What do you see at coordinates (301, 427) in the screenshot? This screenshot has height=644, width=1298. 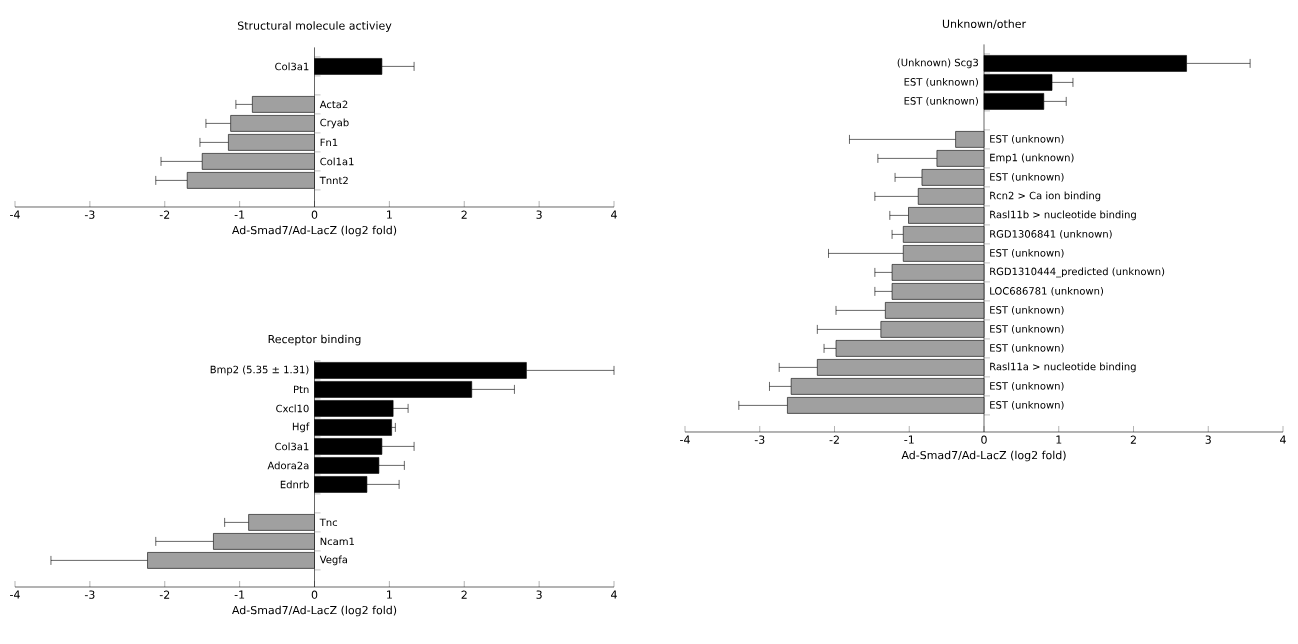 I see `y-tick-label: Hgf` at bounding box center [301, 427].